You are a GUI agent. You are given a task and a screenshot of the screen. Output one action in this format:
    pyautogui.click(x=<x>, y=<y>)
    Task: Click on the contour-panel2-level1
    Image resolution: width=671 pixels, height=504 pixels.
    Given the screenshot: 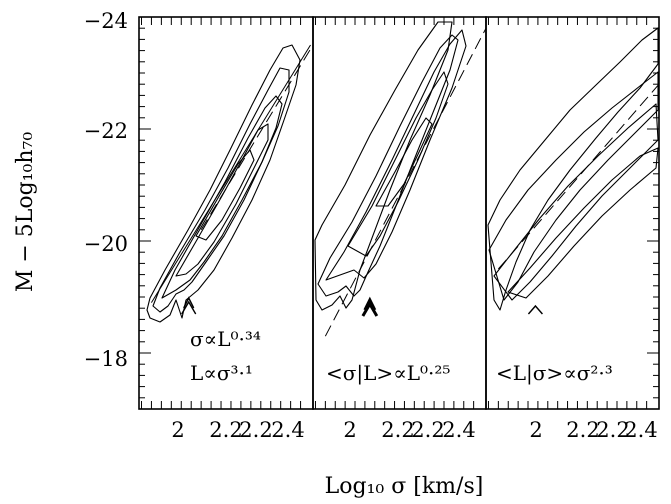 What is the action you would take?
    pyautogui.click(x=383, y=166)
    